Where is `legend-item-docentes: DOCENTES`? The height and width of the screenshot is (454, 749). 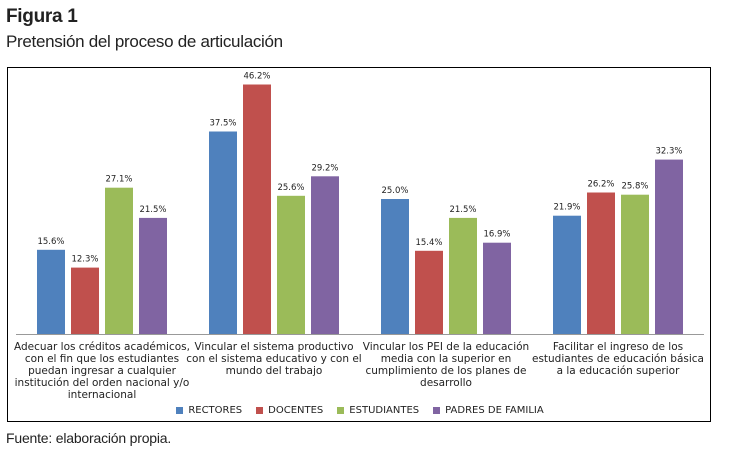
legend-item-docentes: DOCENTES is located at coordinates (289, 410).